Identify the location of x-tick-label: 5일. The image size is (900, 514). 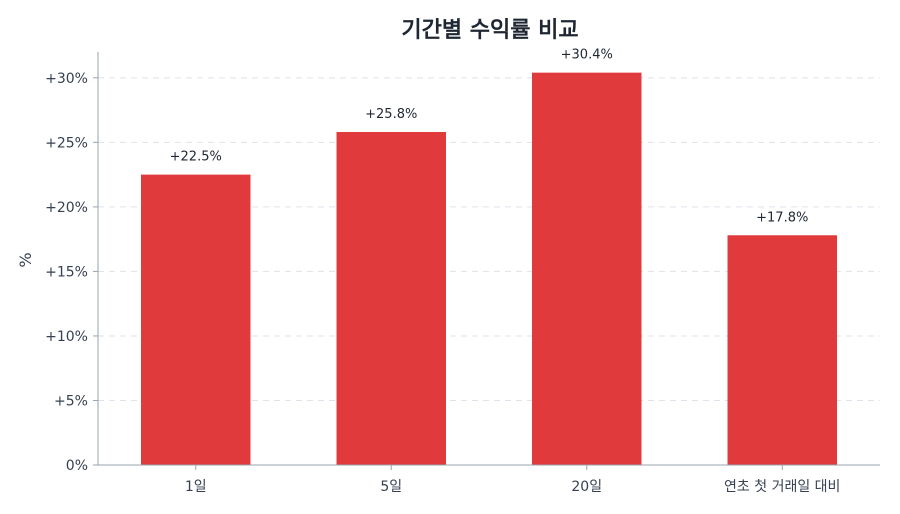
(391, 487).